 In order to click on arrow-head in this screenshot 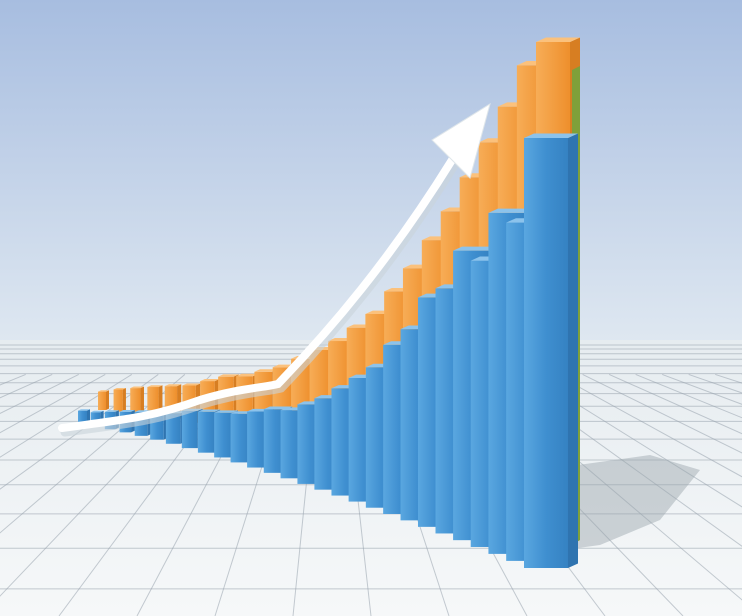, I will do `click(461, 140)`.